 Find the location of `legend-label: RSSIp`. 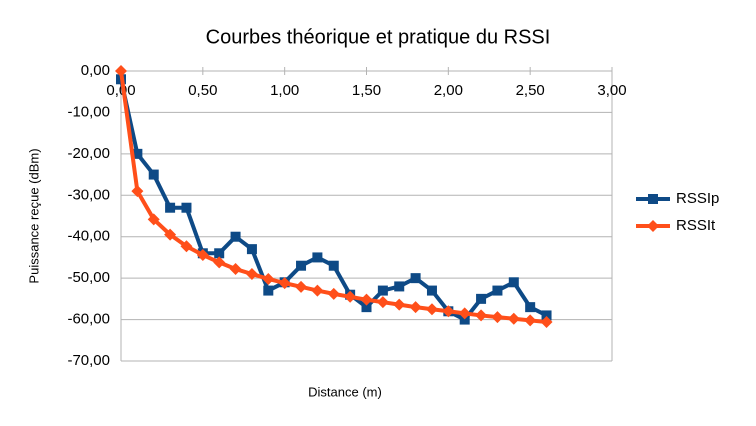

legend-label: RSSIp is located at coordinates (697, 198).